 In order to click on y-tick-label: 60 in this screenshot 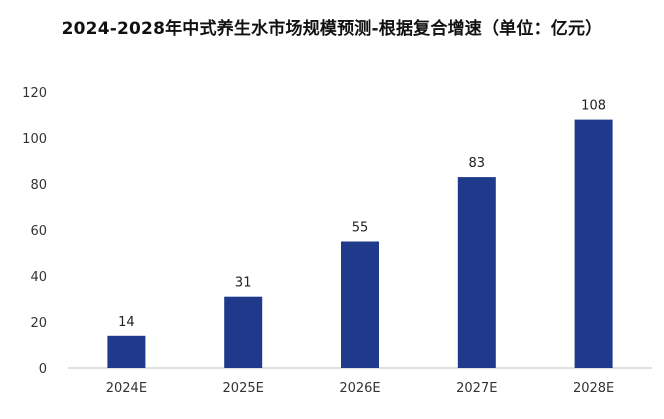, I will do `click(38, 231)`.